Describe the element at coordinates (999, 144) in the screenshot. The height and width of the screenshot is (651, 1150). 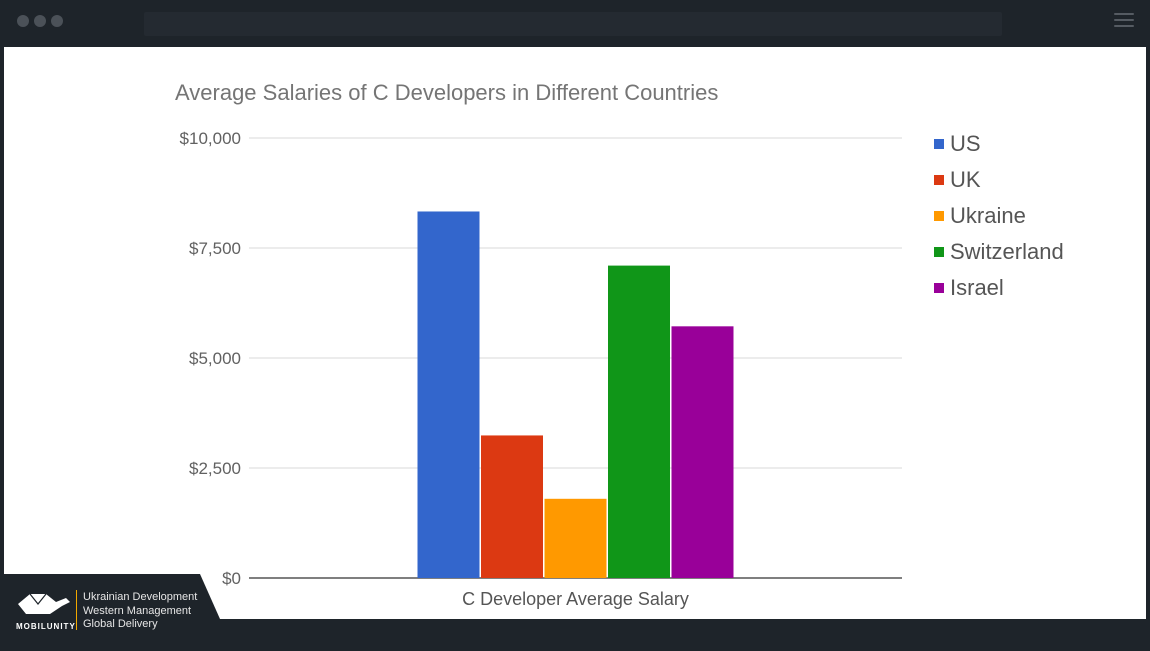
I see `legend-item: US` at that location.